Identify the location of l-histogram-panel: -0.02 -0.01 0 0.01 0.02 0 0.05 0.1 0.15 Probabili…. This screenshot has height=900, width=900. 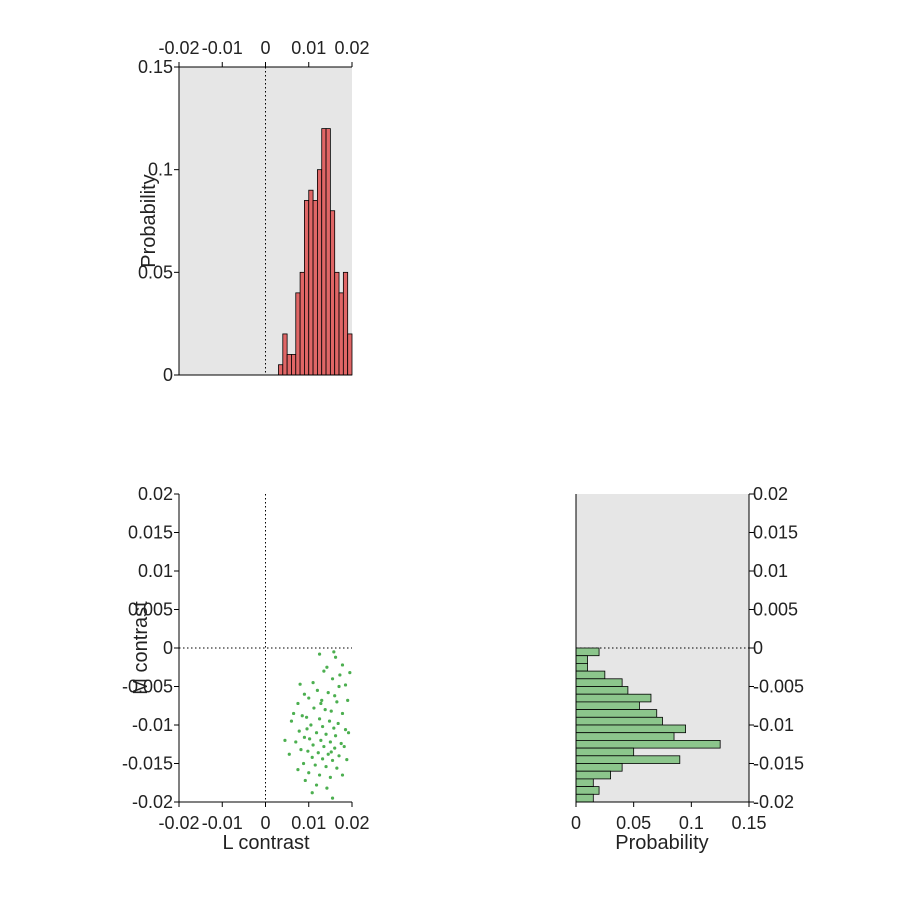
(254, 211).